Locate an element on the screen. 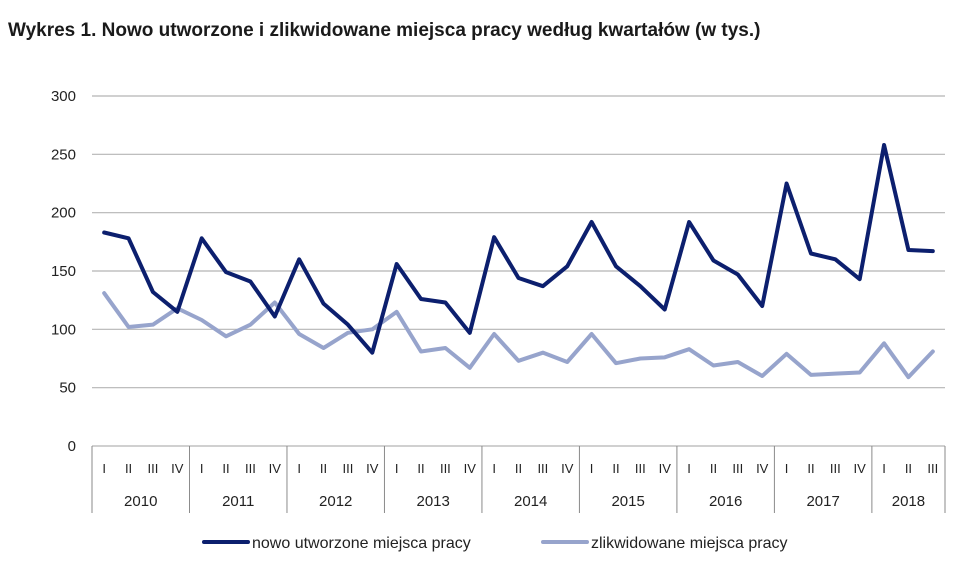  x-tick-label-year: 2011 is located at coordinates (238, 501).